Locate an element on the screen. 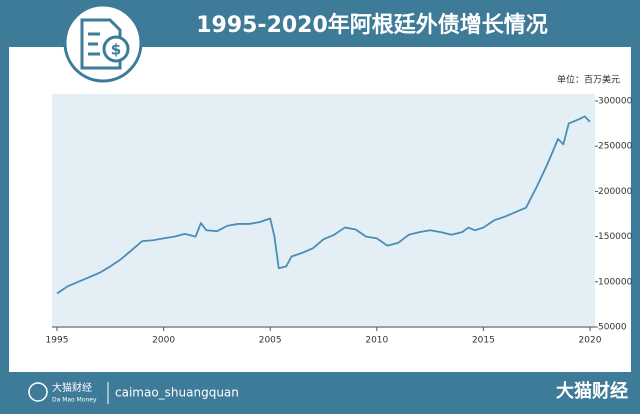  icon: $ is located at coordinates (103, 43).